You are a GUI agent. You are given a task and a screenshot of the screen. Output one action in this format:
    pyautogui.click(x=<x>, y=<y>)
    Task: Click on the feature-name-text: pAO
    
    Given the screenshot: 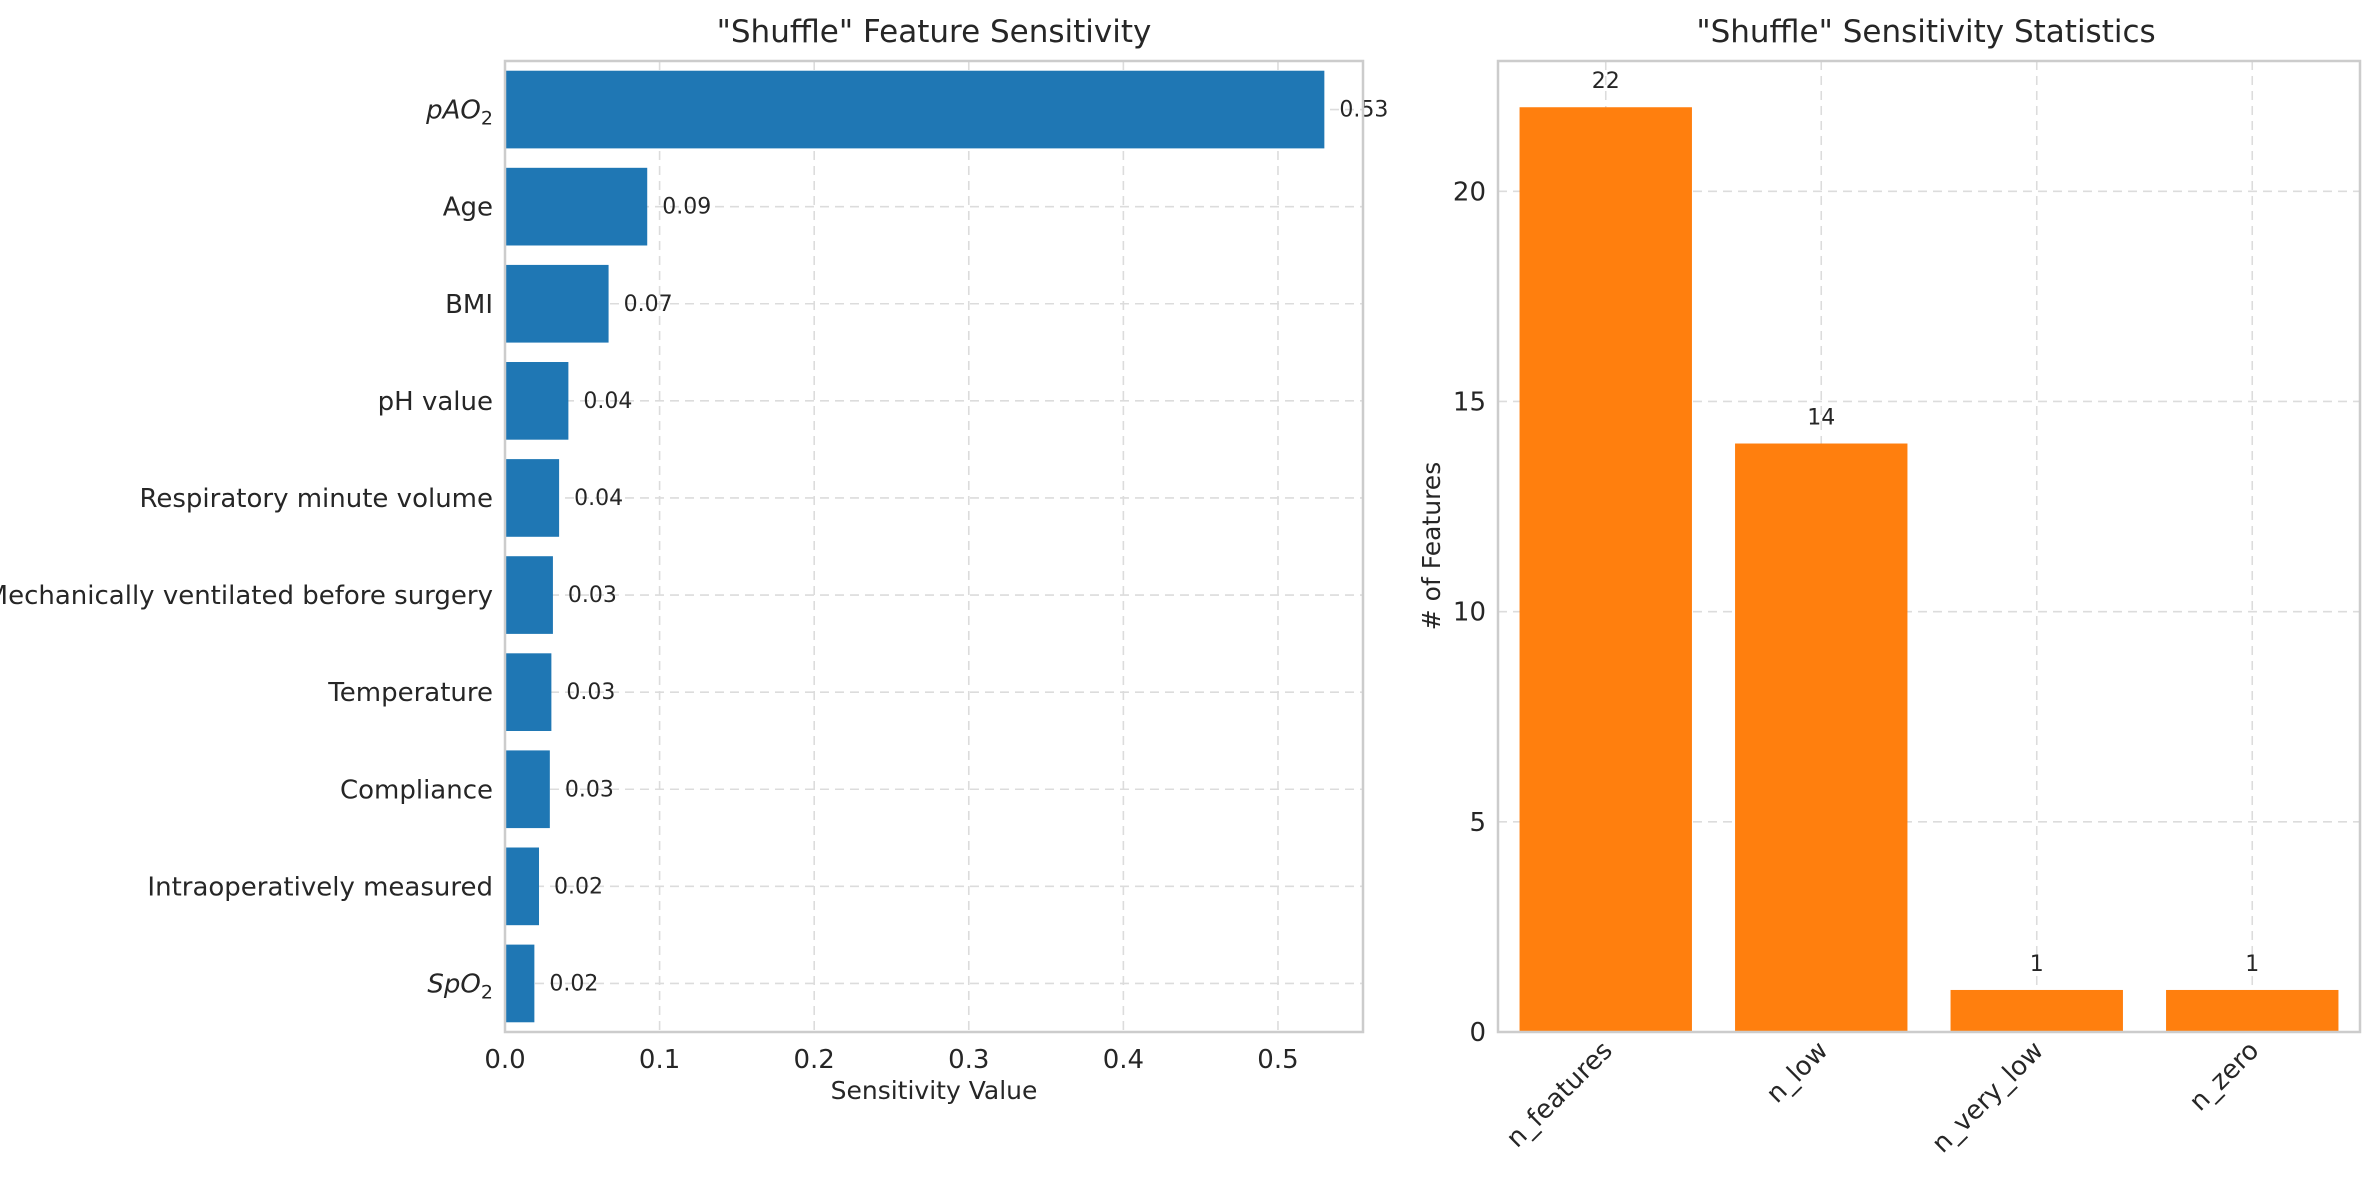 What is the action you would take?
    pyautogui.click(x=453, y=111)
    